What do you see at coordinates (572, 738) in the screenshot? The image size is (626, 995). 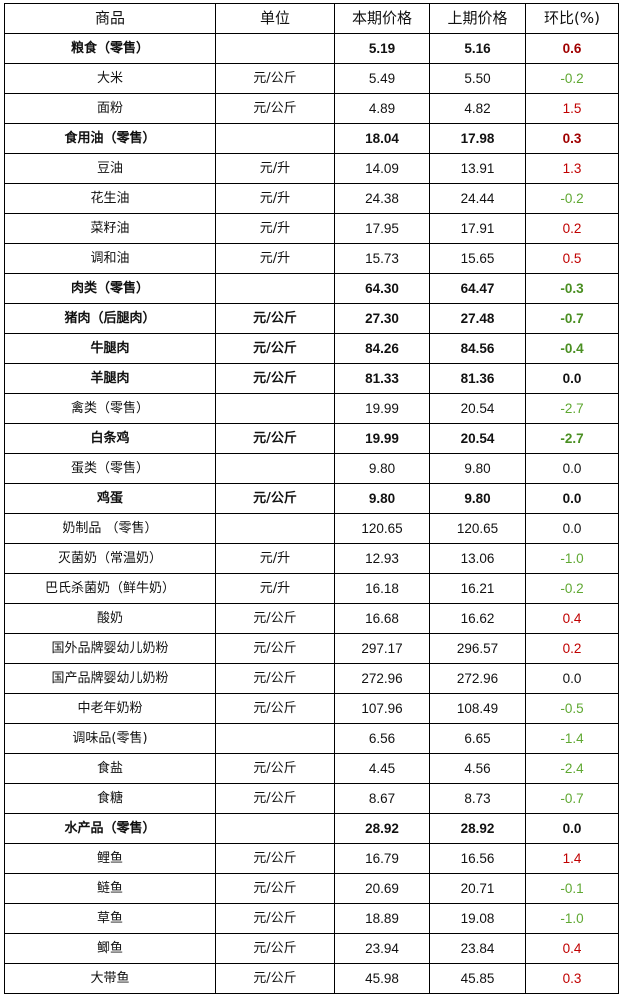 I see `change-percent: -1.4` at bounding box center [572, 738].